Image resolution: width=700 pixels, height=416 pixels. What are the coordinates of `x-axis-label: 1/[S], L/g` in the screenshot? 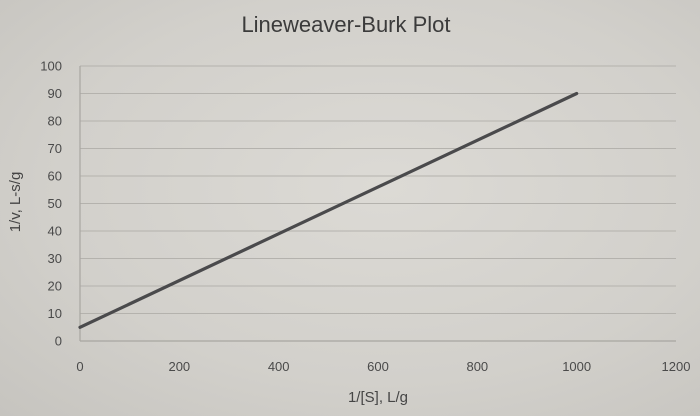 It's located at (378, 397).